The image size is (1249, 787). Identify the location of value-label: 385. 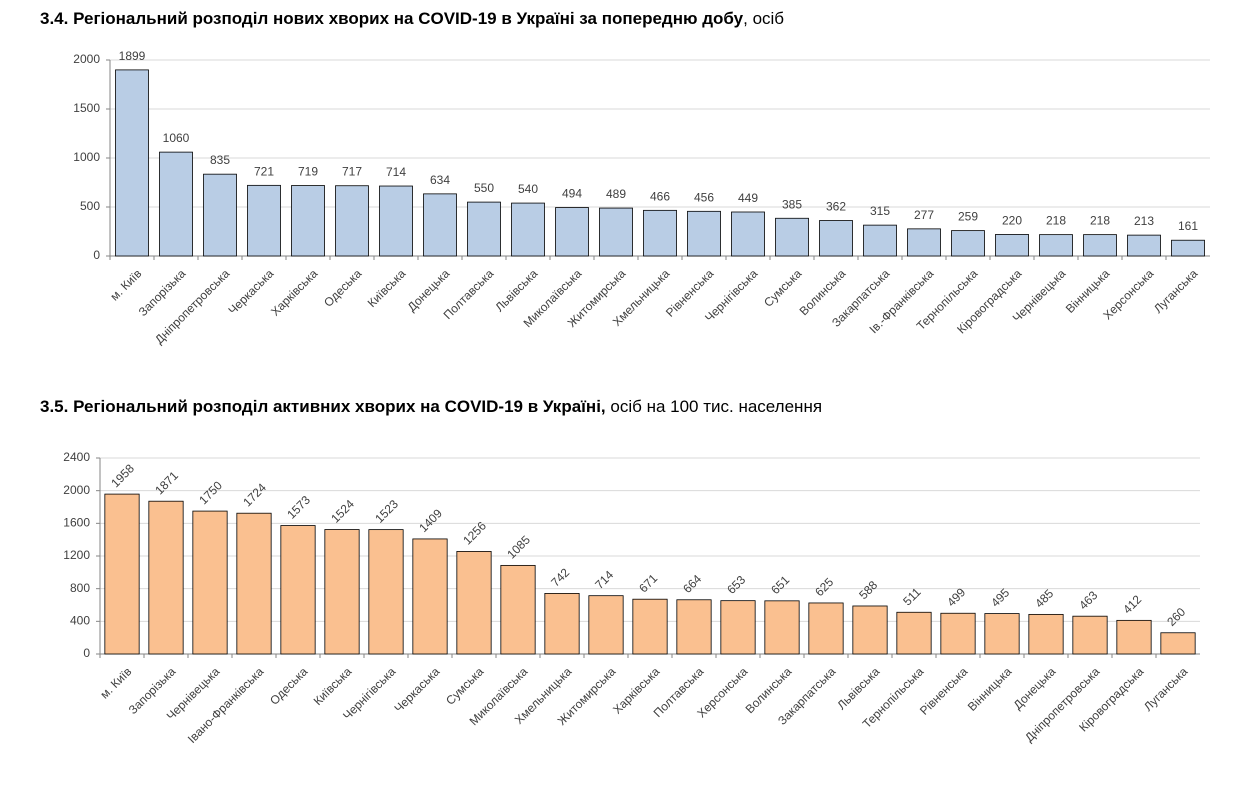
(792, 204).